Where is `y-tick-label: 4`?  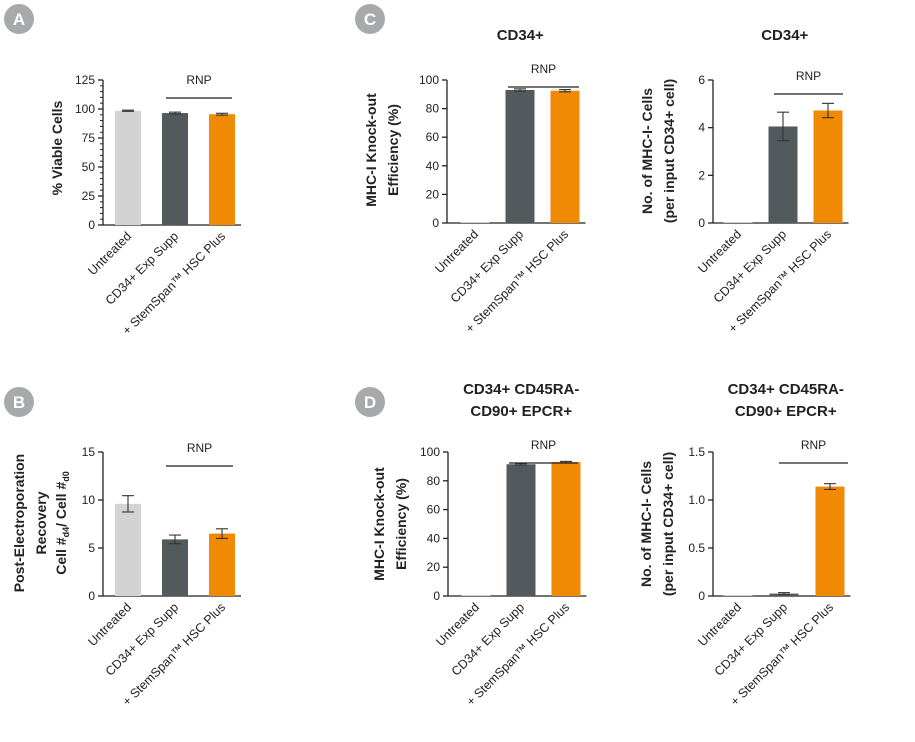
y-tick-label: 4 is located at coordinates (701, 128).